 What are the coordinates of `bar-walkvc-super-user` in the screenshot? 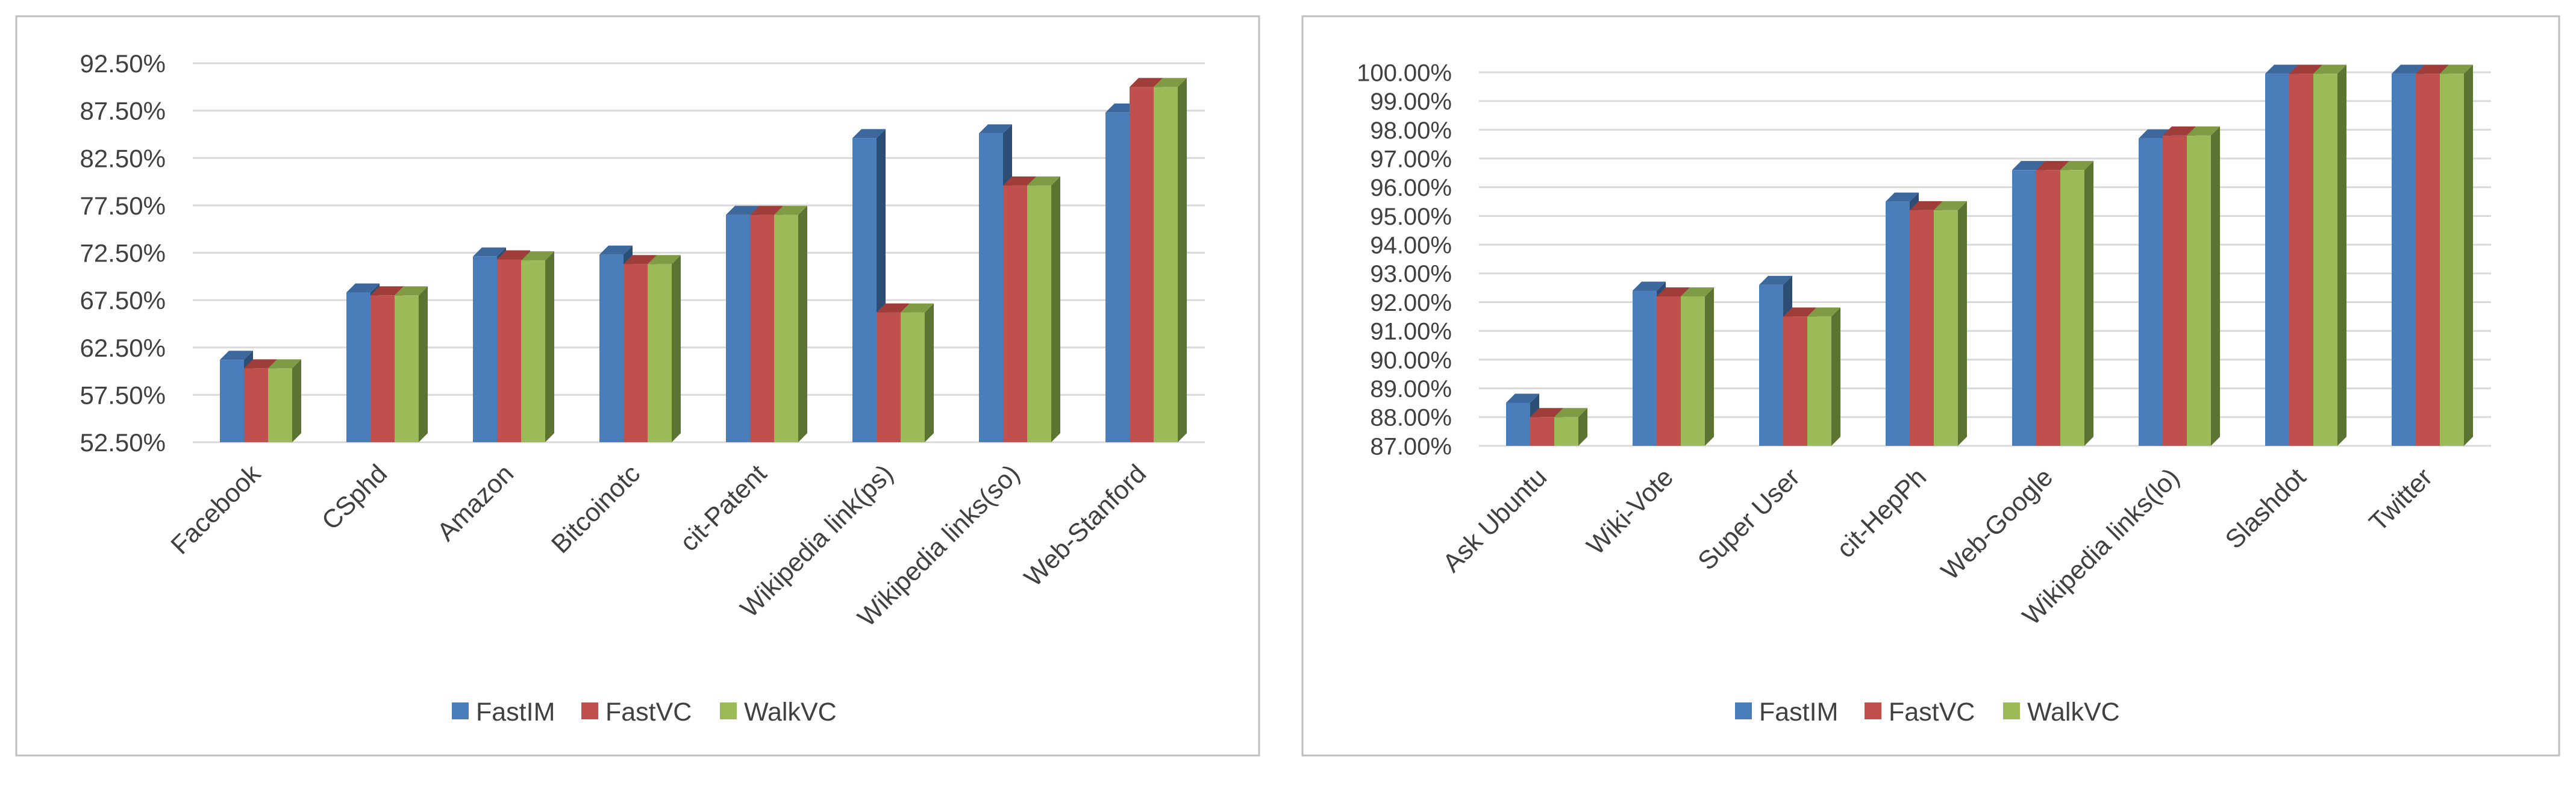 It's located at (1824, 376).